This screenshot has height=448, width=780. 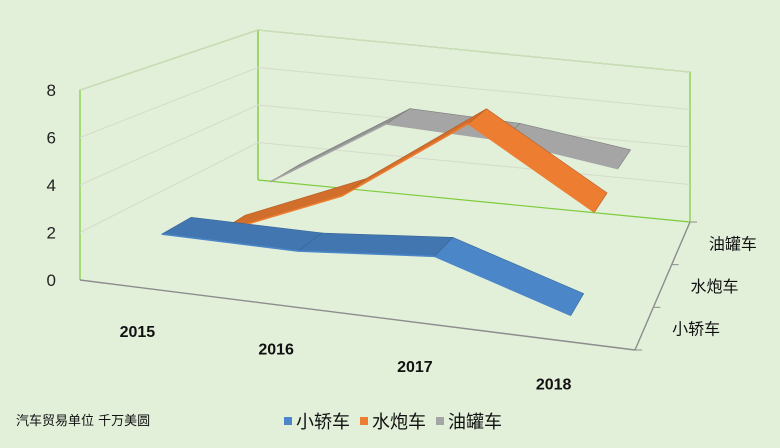 I want to click on legend-label: 水炮车, so click(x=399, y=422).